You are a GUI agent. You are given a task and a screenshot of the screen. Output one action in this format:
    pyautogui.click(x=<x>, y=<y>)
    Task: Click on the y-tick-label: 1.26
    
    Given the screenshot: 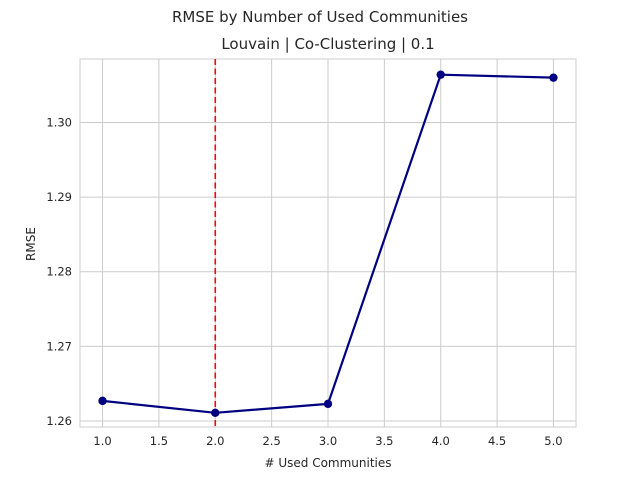 What is the action you would take?
    pyautogui.click(x=59, y=421)
    